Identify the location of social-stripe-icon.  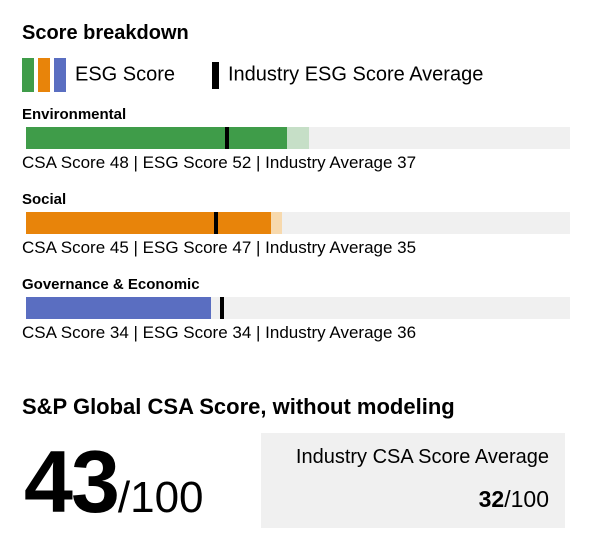
(44, 75).